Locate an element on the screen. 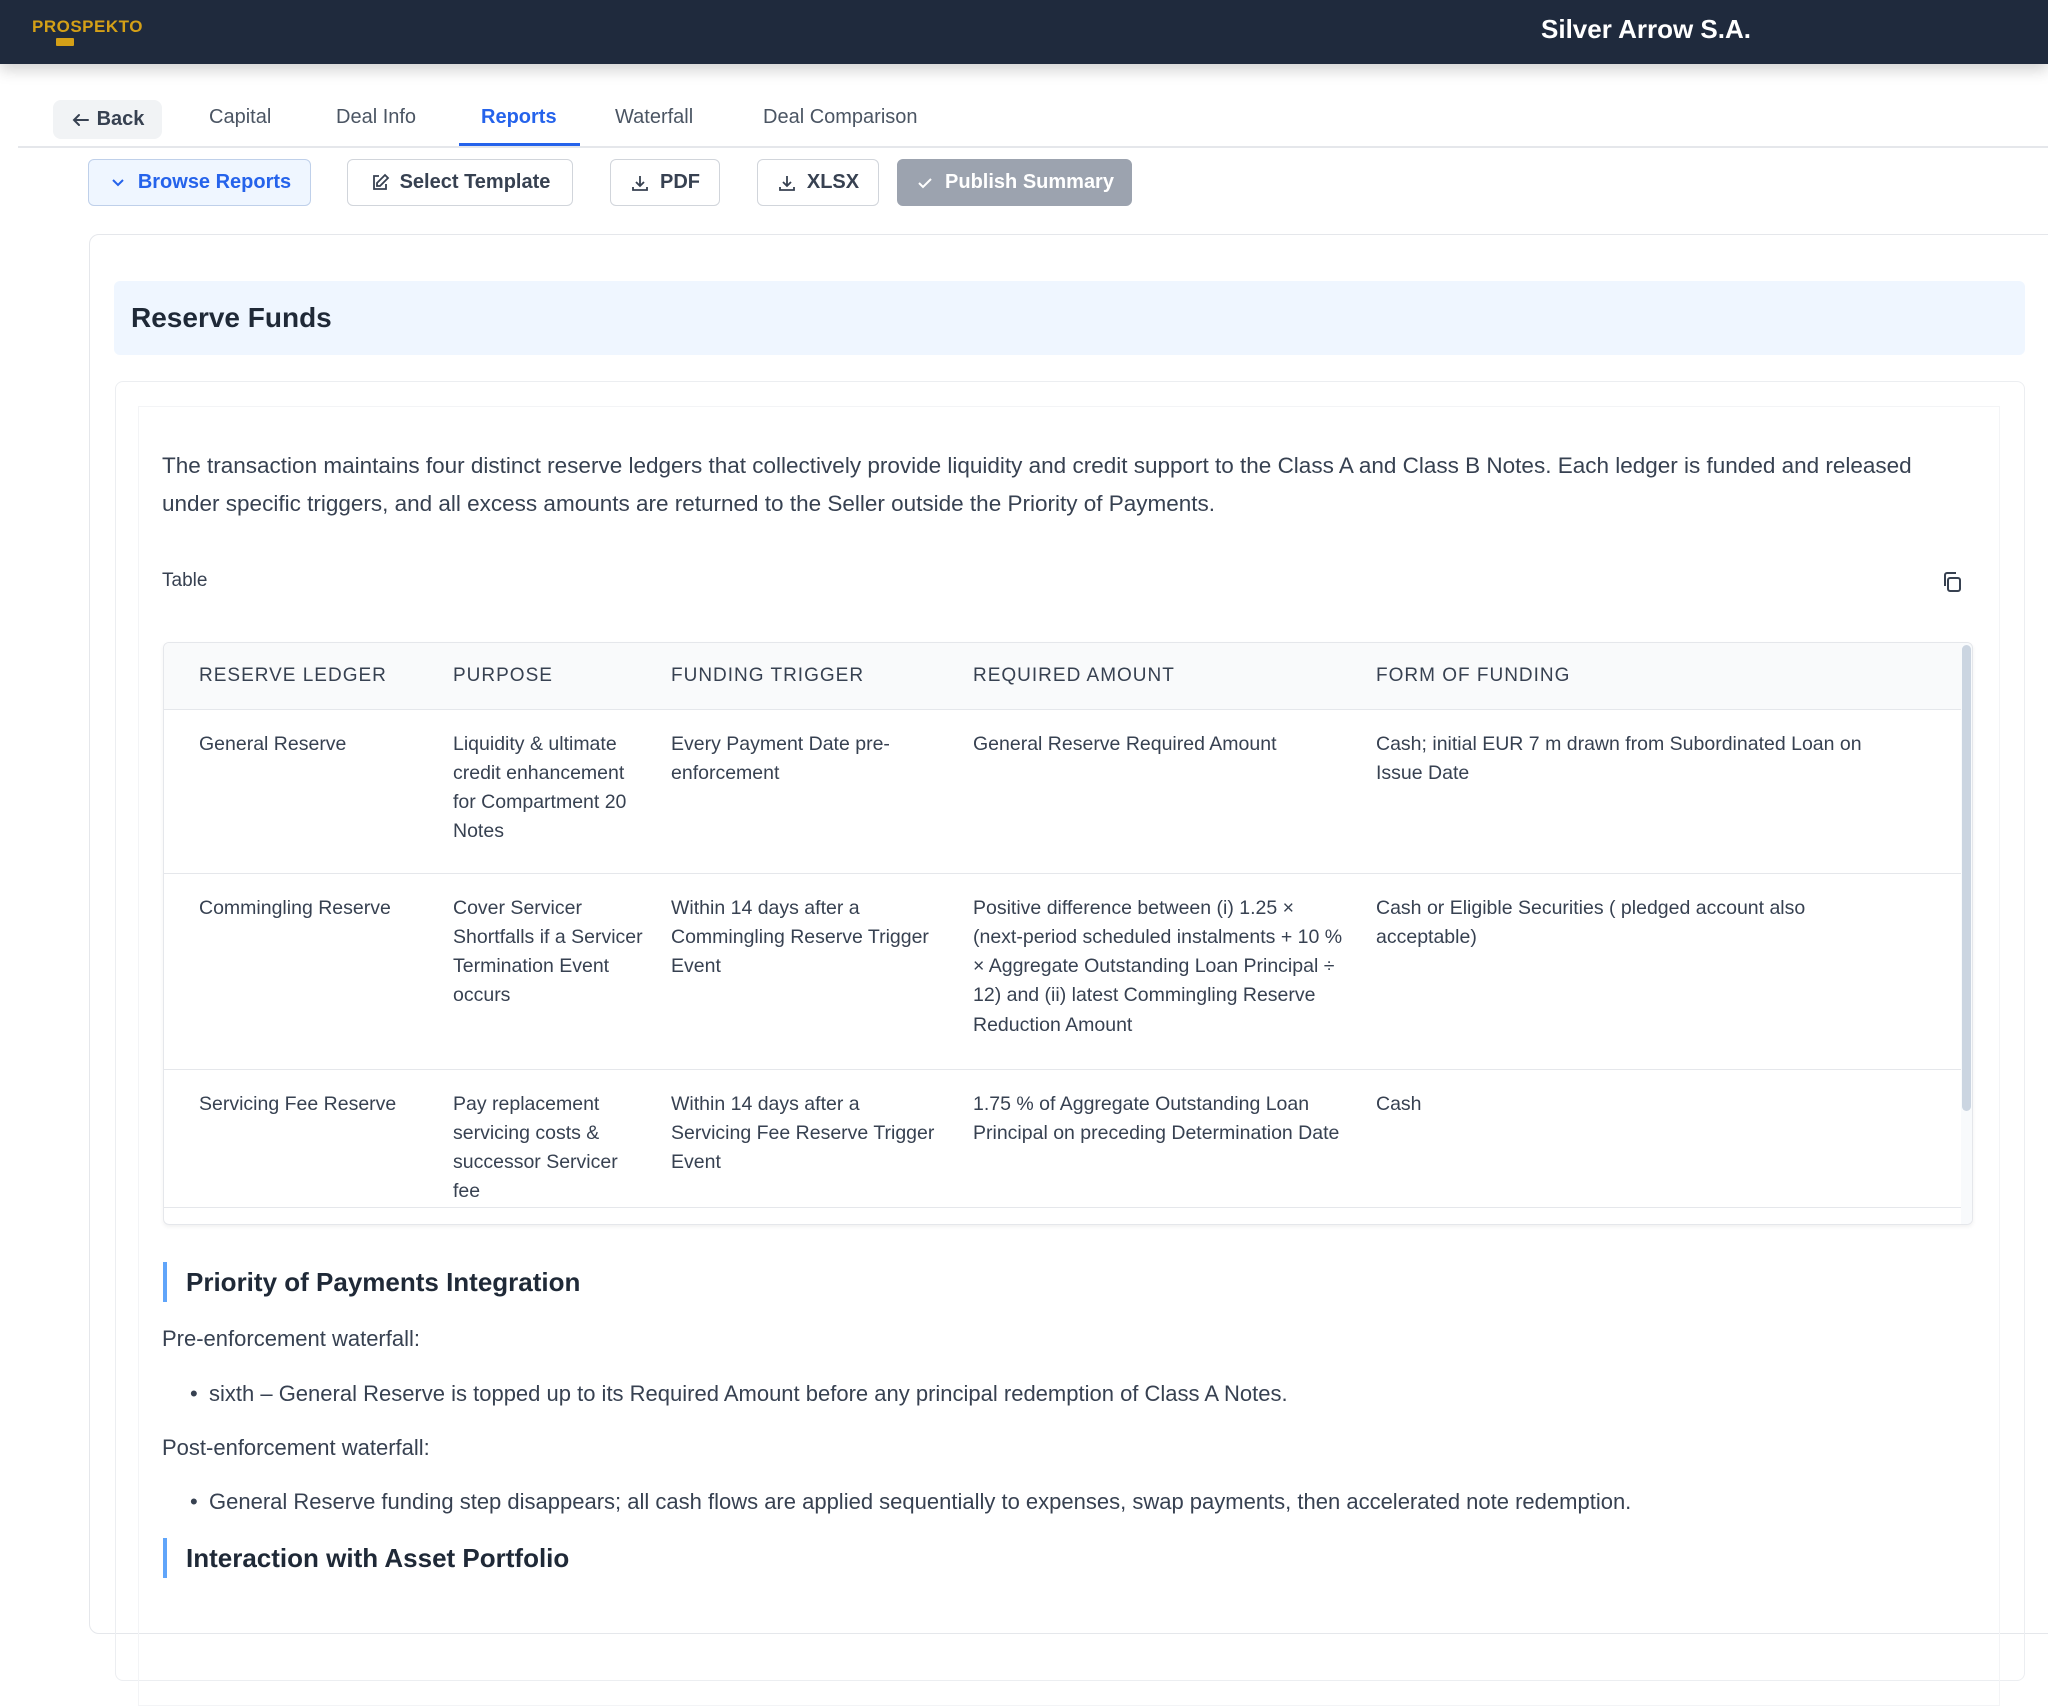 Image resolution: width=2048 pixels, height=1706 pixels. back-label: Back is located at coordinates (120, 119).